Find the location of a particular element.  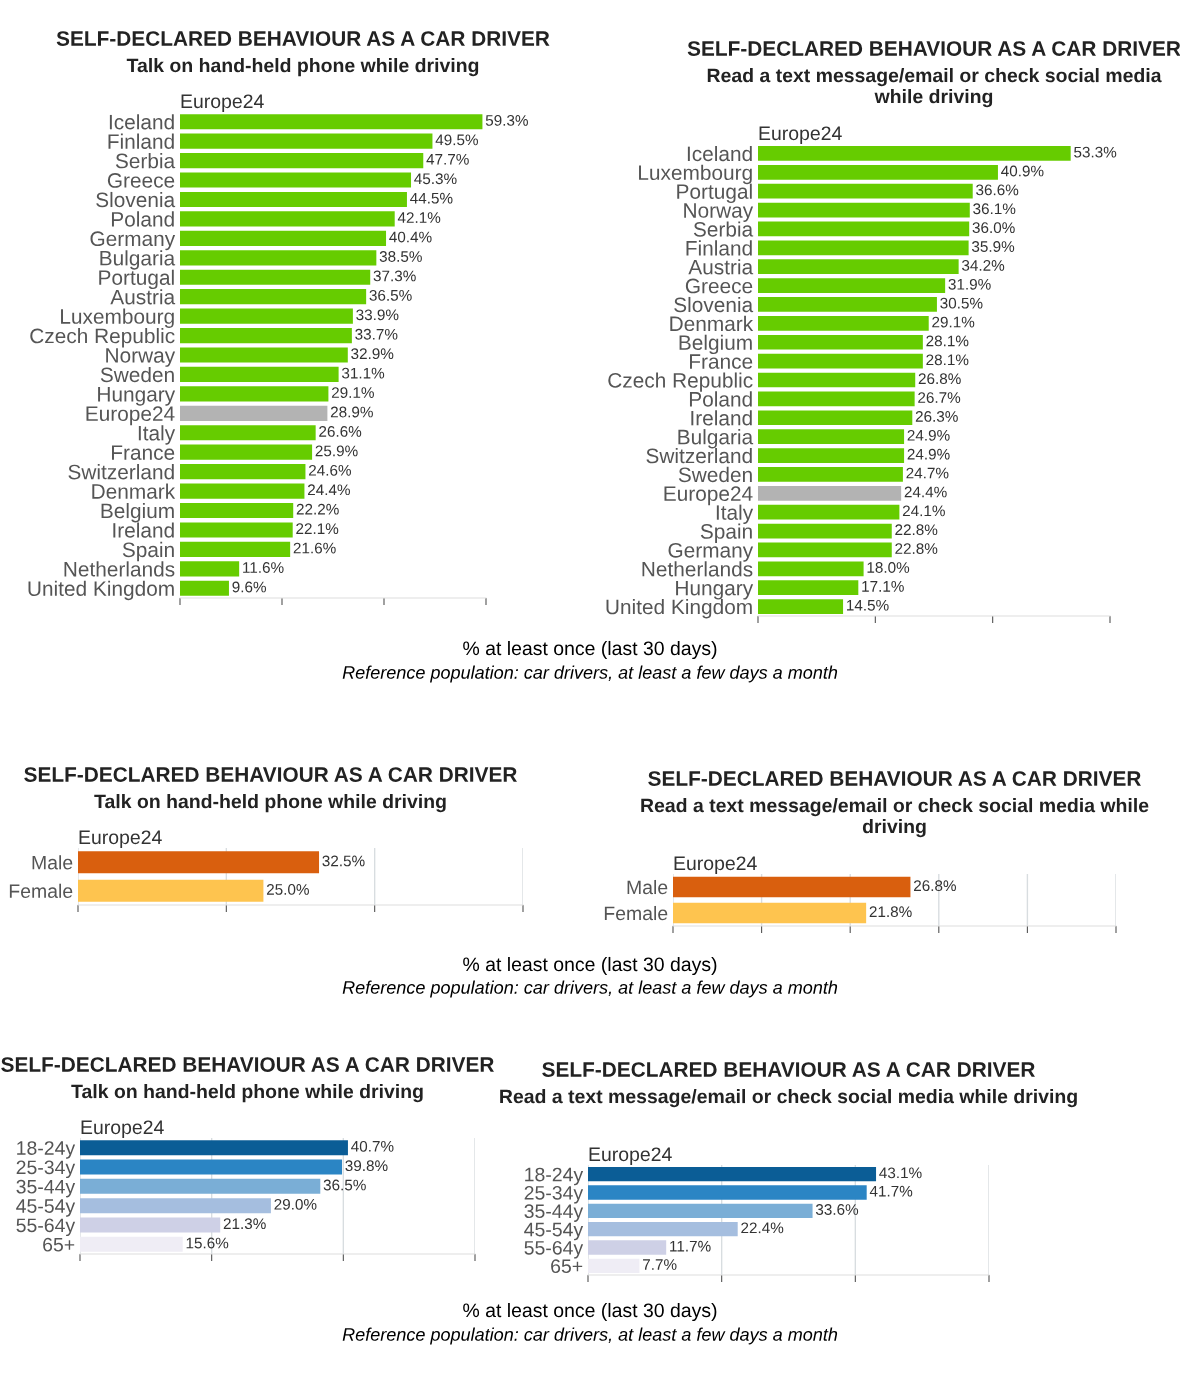

y-tick-label: Belgium is located at coordinates (715, 344).